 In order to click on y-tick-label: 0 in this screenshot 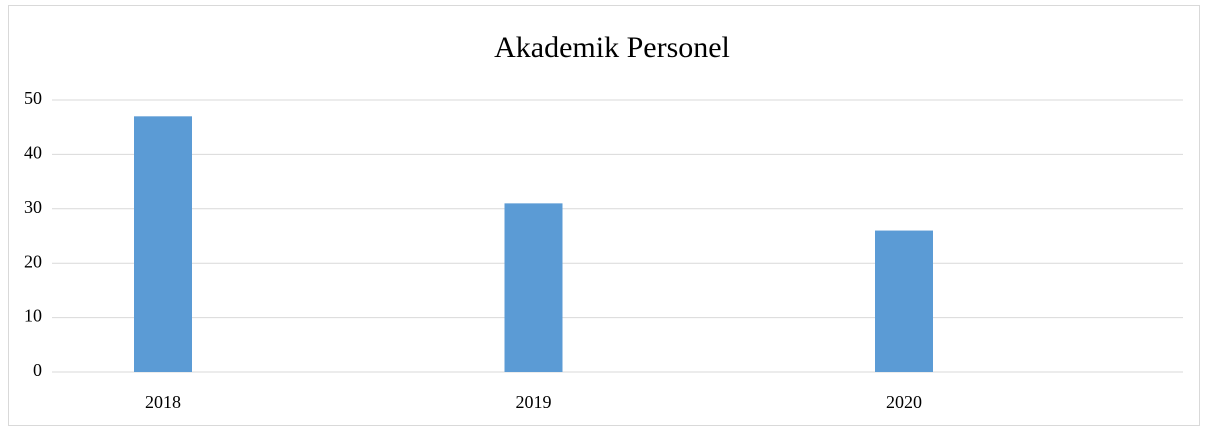, I will do `click(37, 370)`.